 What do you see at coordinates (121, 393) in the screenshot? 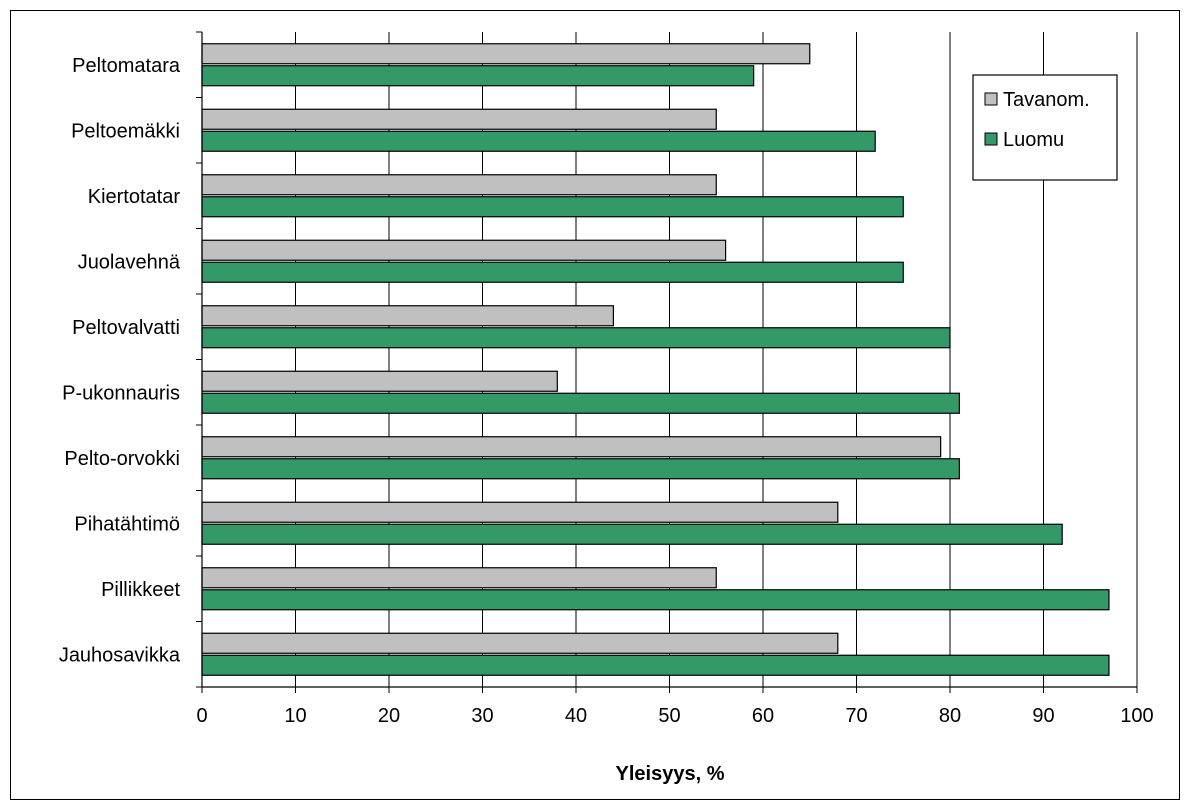
I see `category-label: P-ukonnauris` at bounding box center [121, 393].